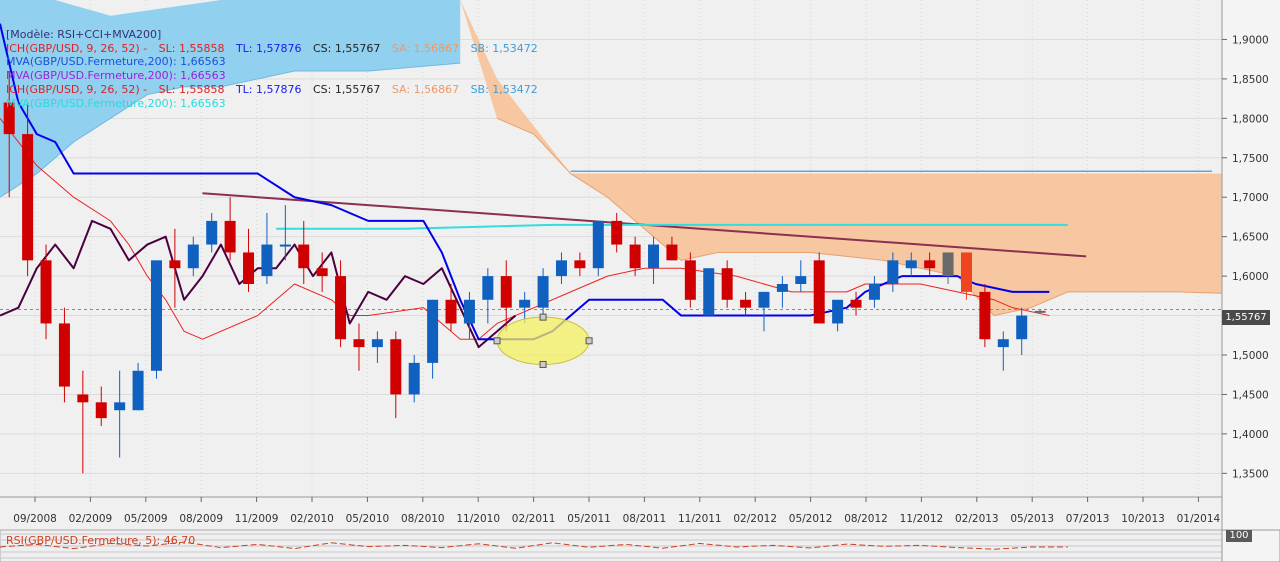  I want to click on x-tick-label: 10/2013, so click(1143, 519).